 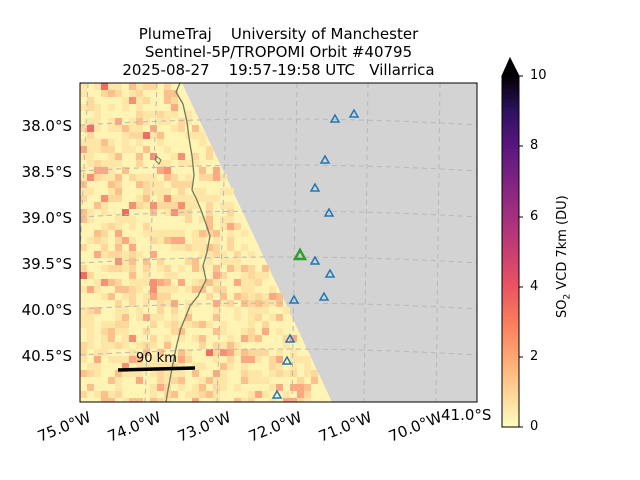 I want to click on colorbar-label: SO2 VCD 7km (DU), so click(x=564, y=256).